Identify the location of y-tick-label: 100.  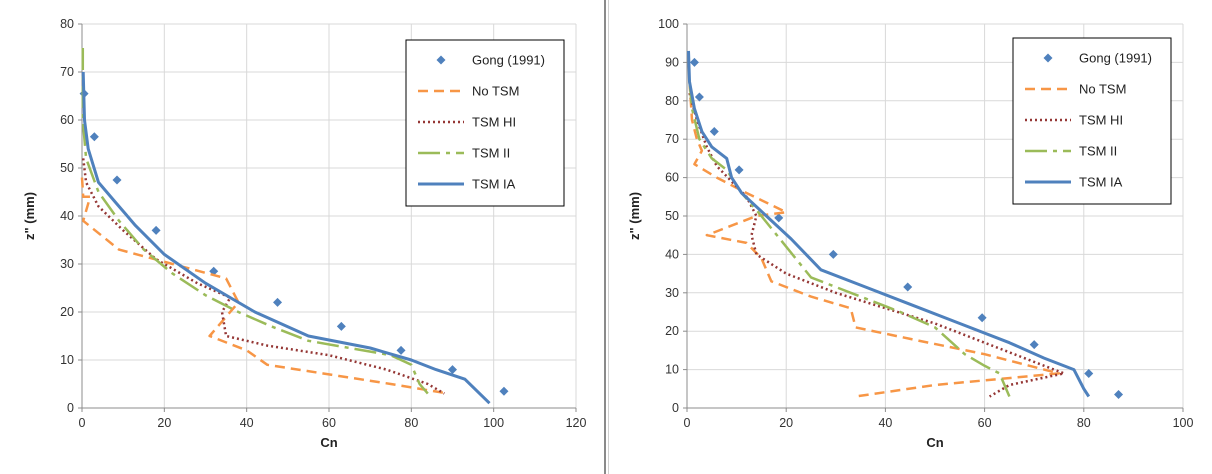
(668, 24).